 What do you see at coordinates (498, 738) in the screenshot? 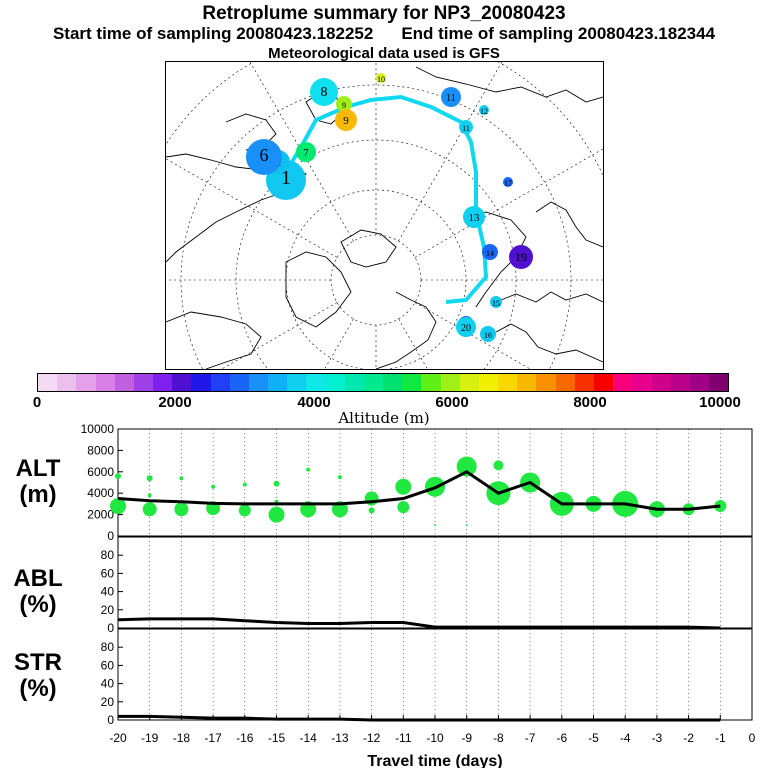
I see `x-tick-label: -8` at bounding box center [498, 738].